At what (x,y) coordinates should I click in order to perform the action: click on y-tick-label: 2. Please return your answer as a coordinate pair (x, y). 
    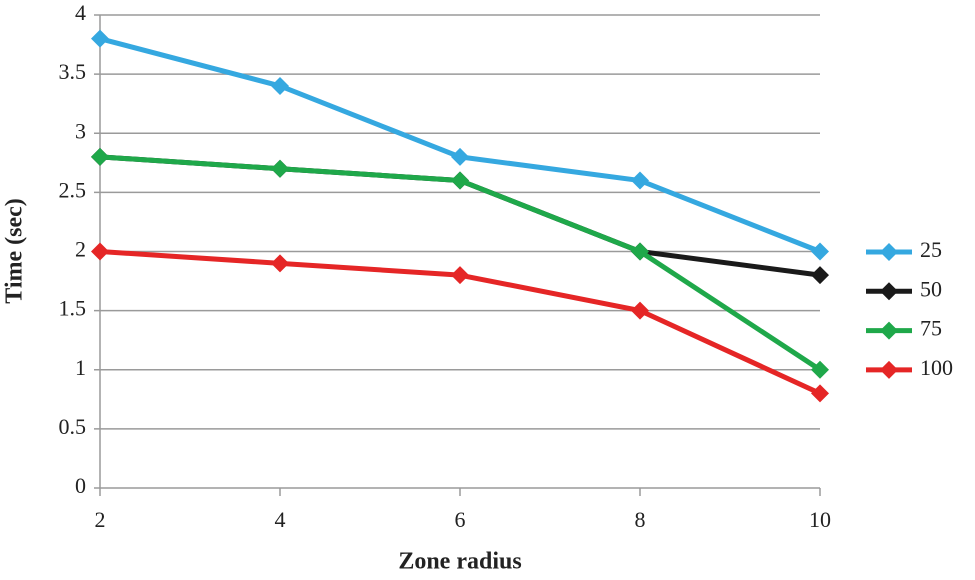
    Looking at the image, I should click on (80, 249).